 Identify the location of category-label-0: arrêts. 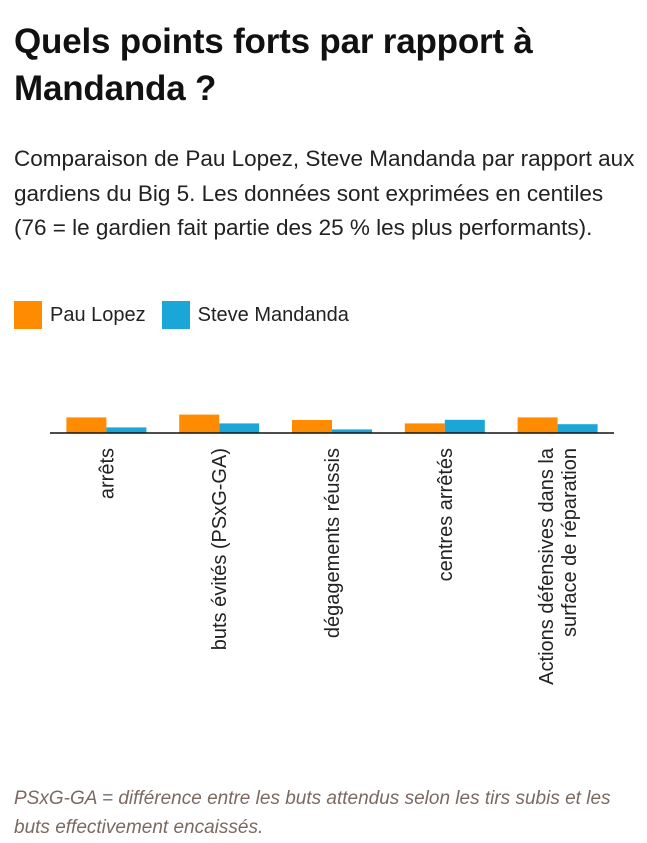
(107, 473).